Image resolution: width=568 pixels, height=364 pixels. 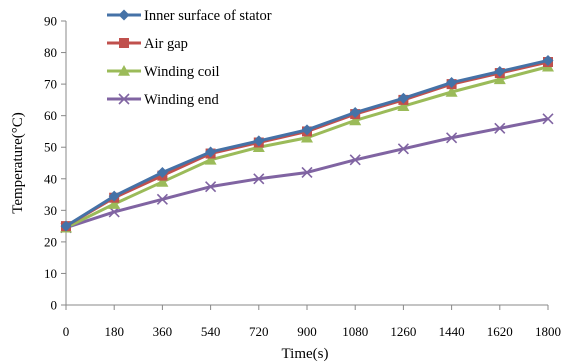 I want to click on y-tick-label: 50, so click(x=50, y=147).